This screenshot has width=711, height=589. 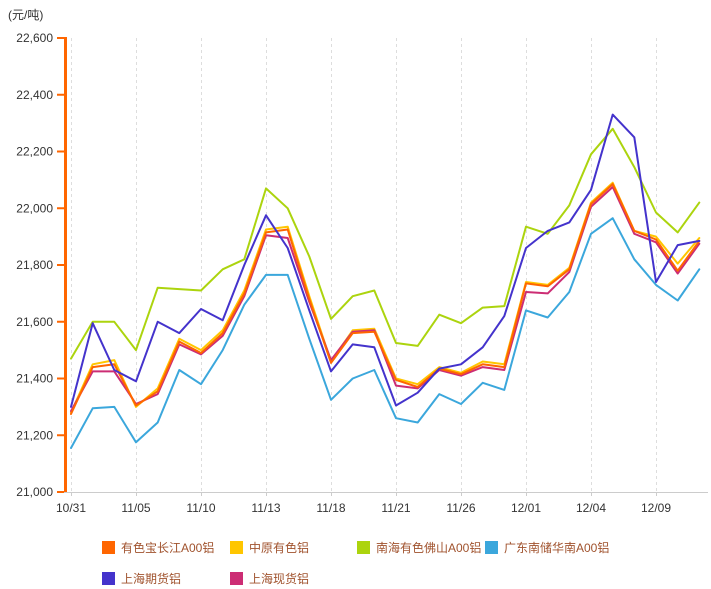 I want to click on x-axis-tick-label: 11/18, so click(x=330, y=508).